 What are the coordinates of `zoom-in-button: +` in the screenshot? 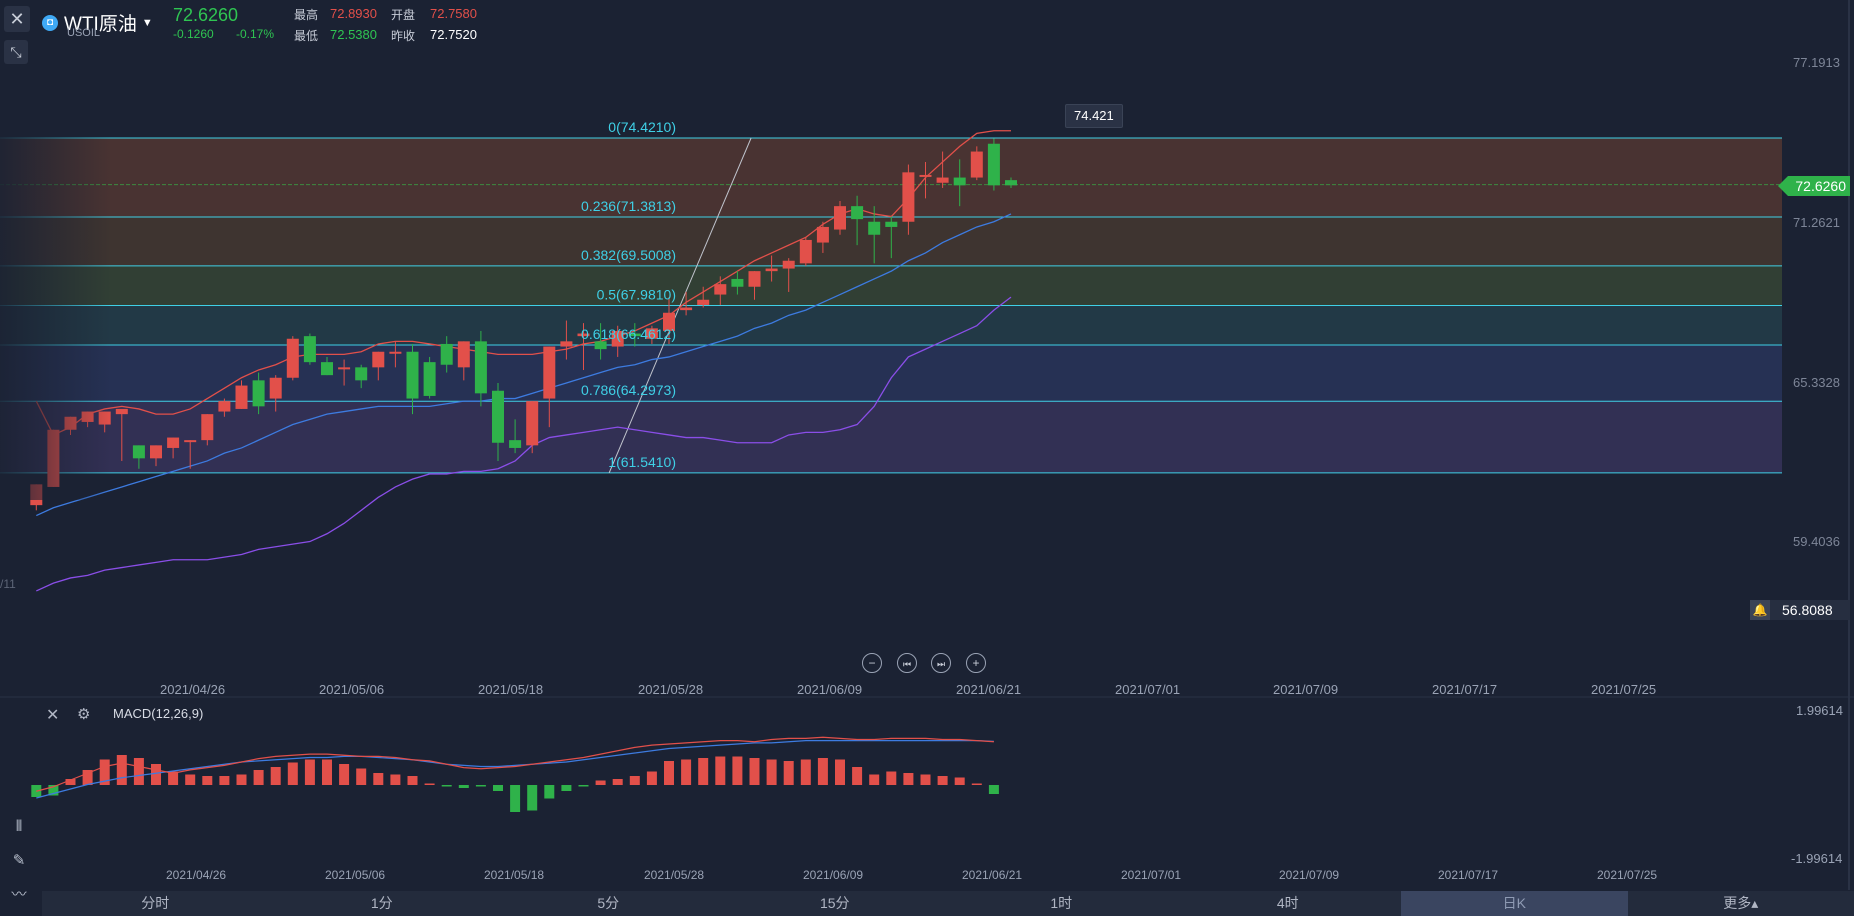 It's located at (976, 663).